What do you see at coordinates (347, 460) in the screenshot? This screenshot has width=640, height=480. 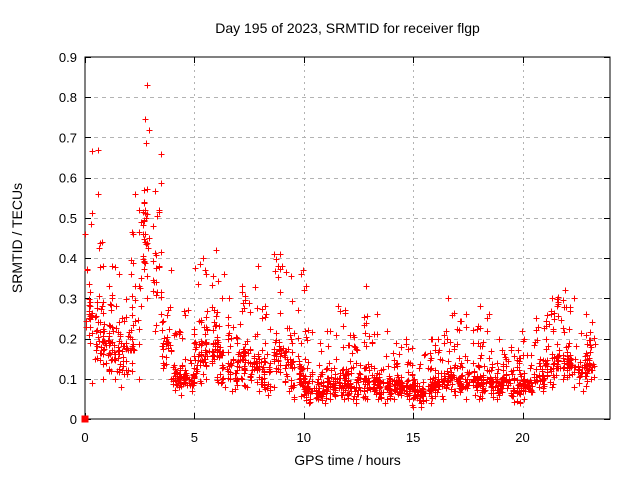 I see `x-axis-label: GPS time / hours` at bounding box center [347, 460].